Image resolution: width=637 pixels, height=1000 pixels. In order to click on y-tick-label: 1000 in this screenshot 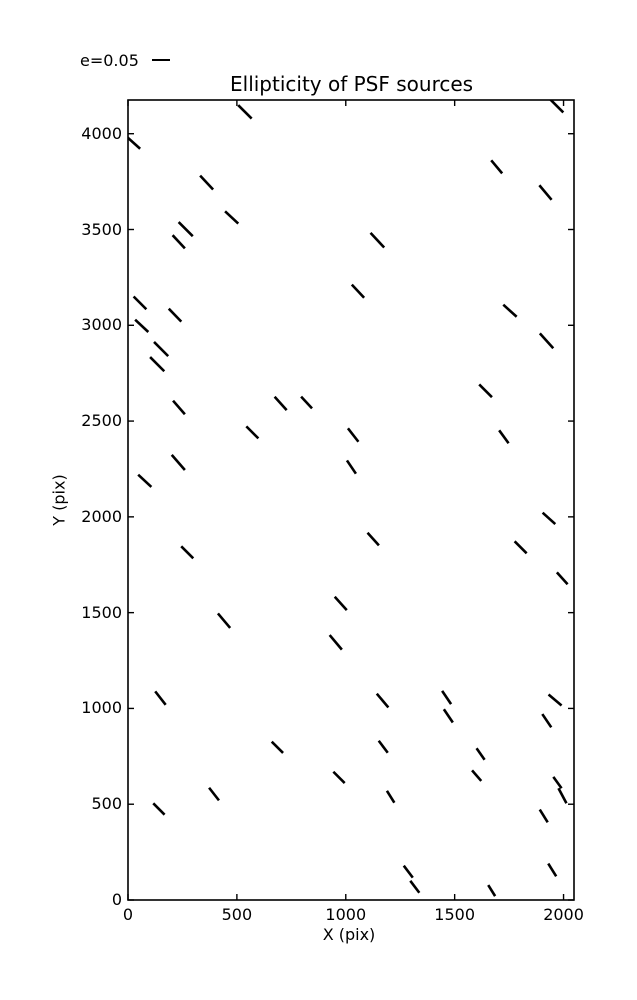, I will do `click(101, 708)`.